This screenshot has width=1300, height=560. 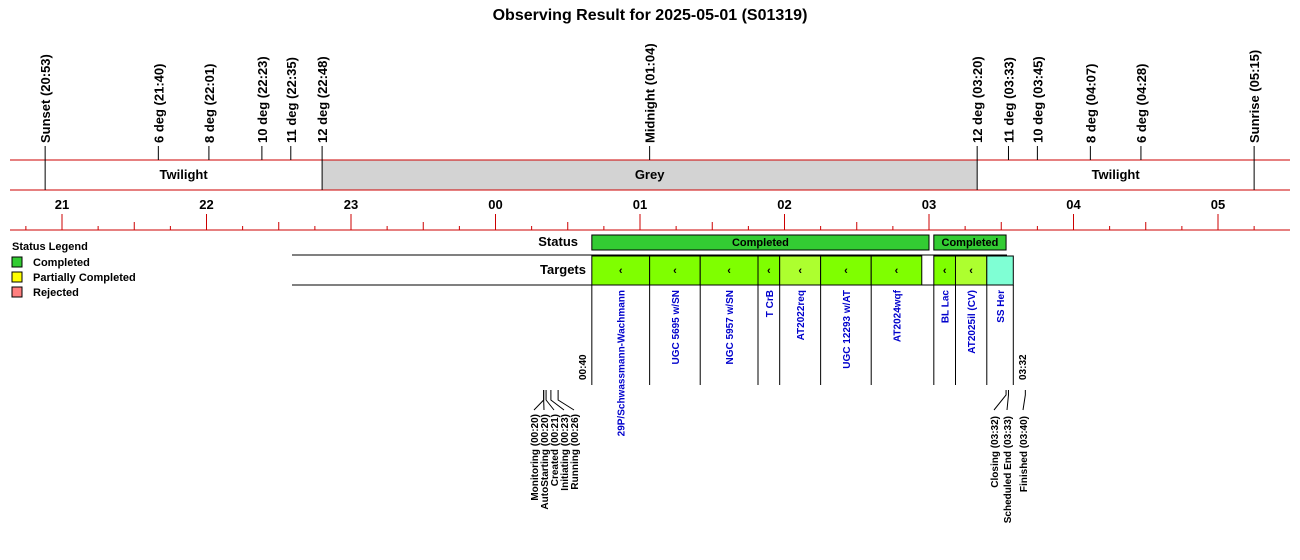 What do you see at coordinates (322, 99) in the screenshot?
I see `sky-event-label: 12 deg (22:48)` at bounding box center [322, 99].